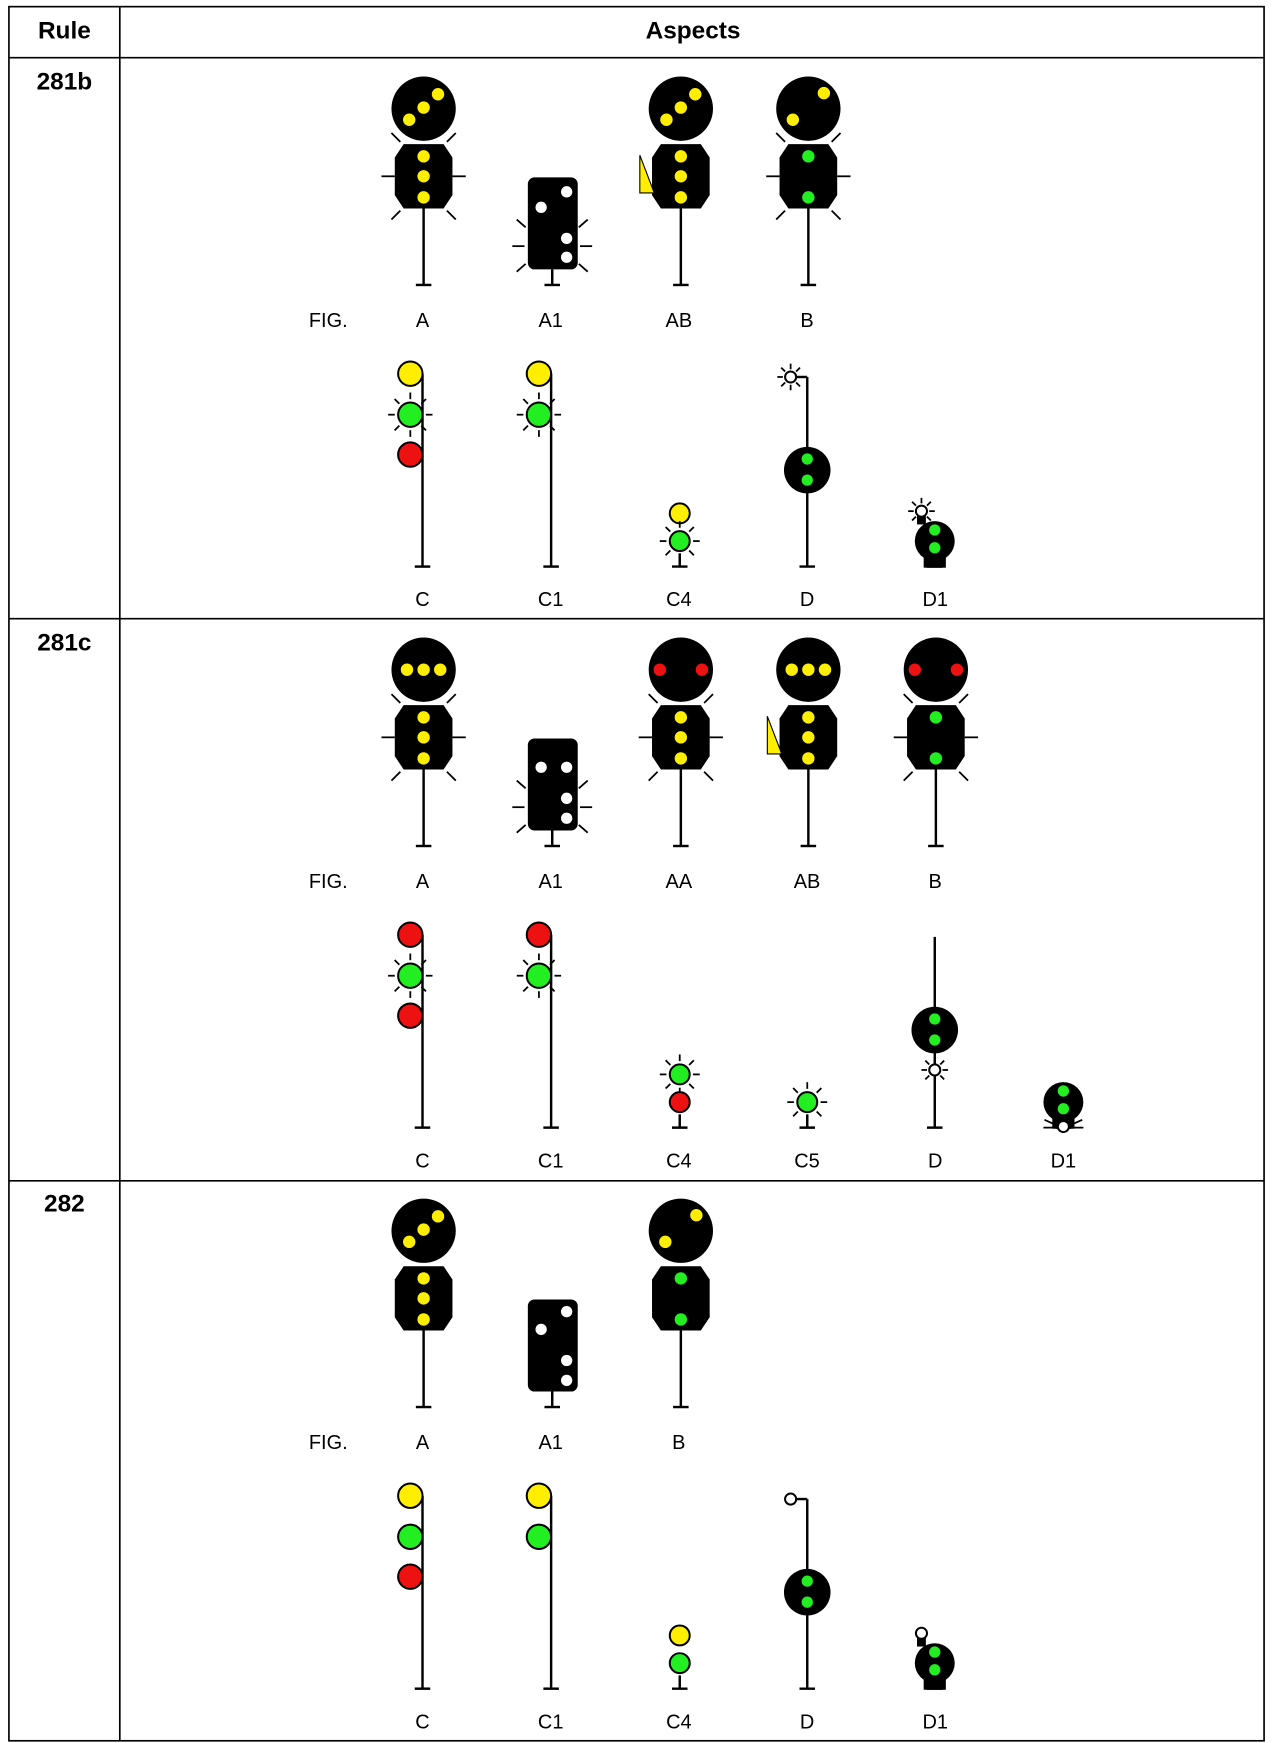  I want to click on rule-label: 282, so click(64, 1204).